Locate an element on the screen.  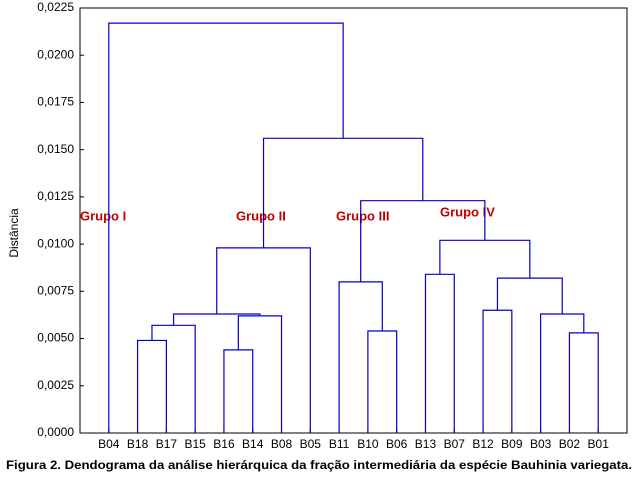
x-tick-label: B08 is located at coordinates (282, 444).